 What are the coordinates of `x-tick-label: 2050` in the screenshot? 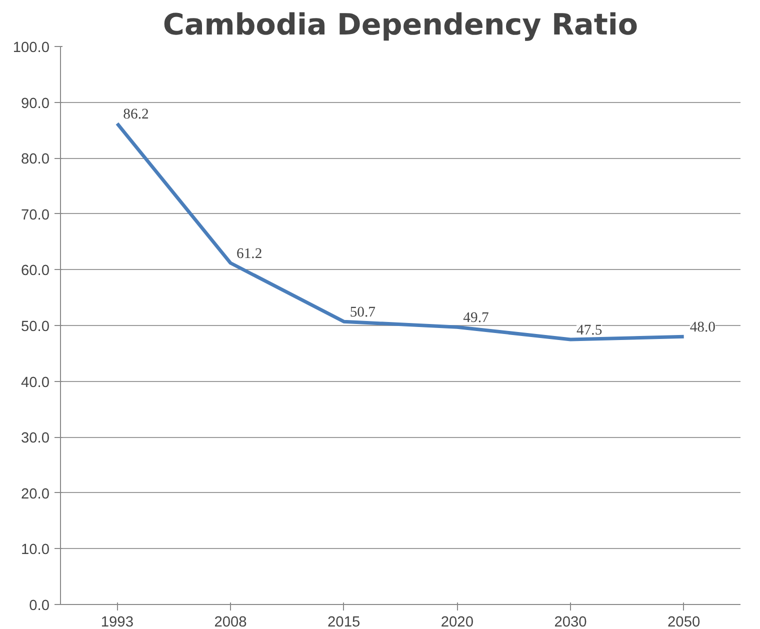 It's located at (684, 621).